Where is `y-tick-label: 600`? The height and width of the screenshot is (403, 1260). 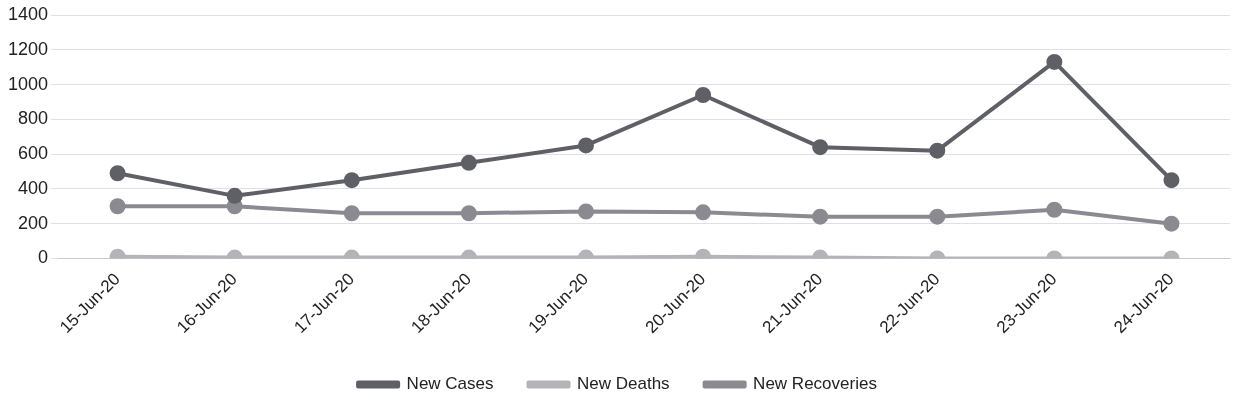
y-tick-label: 600 is located at coordinates (33, 153).